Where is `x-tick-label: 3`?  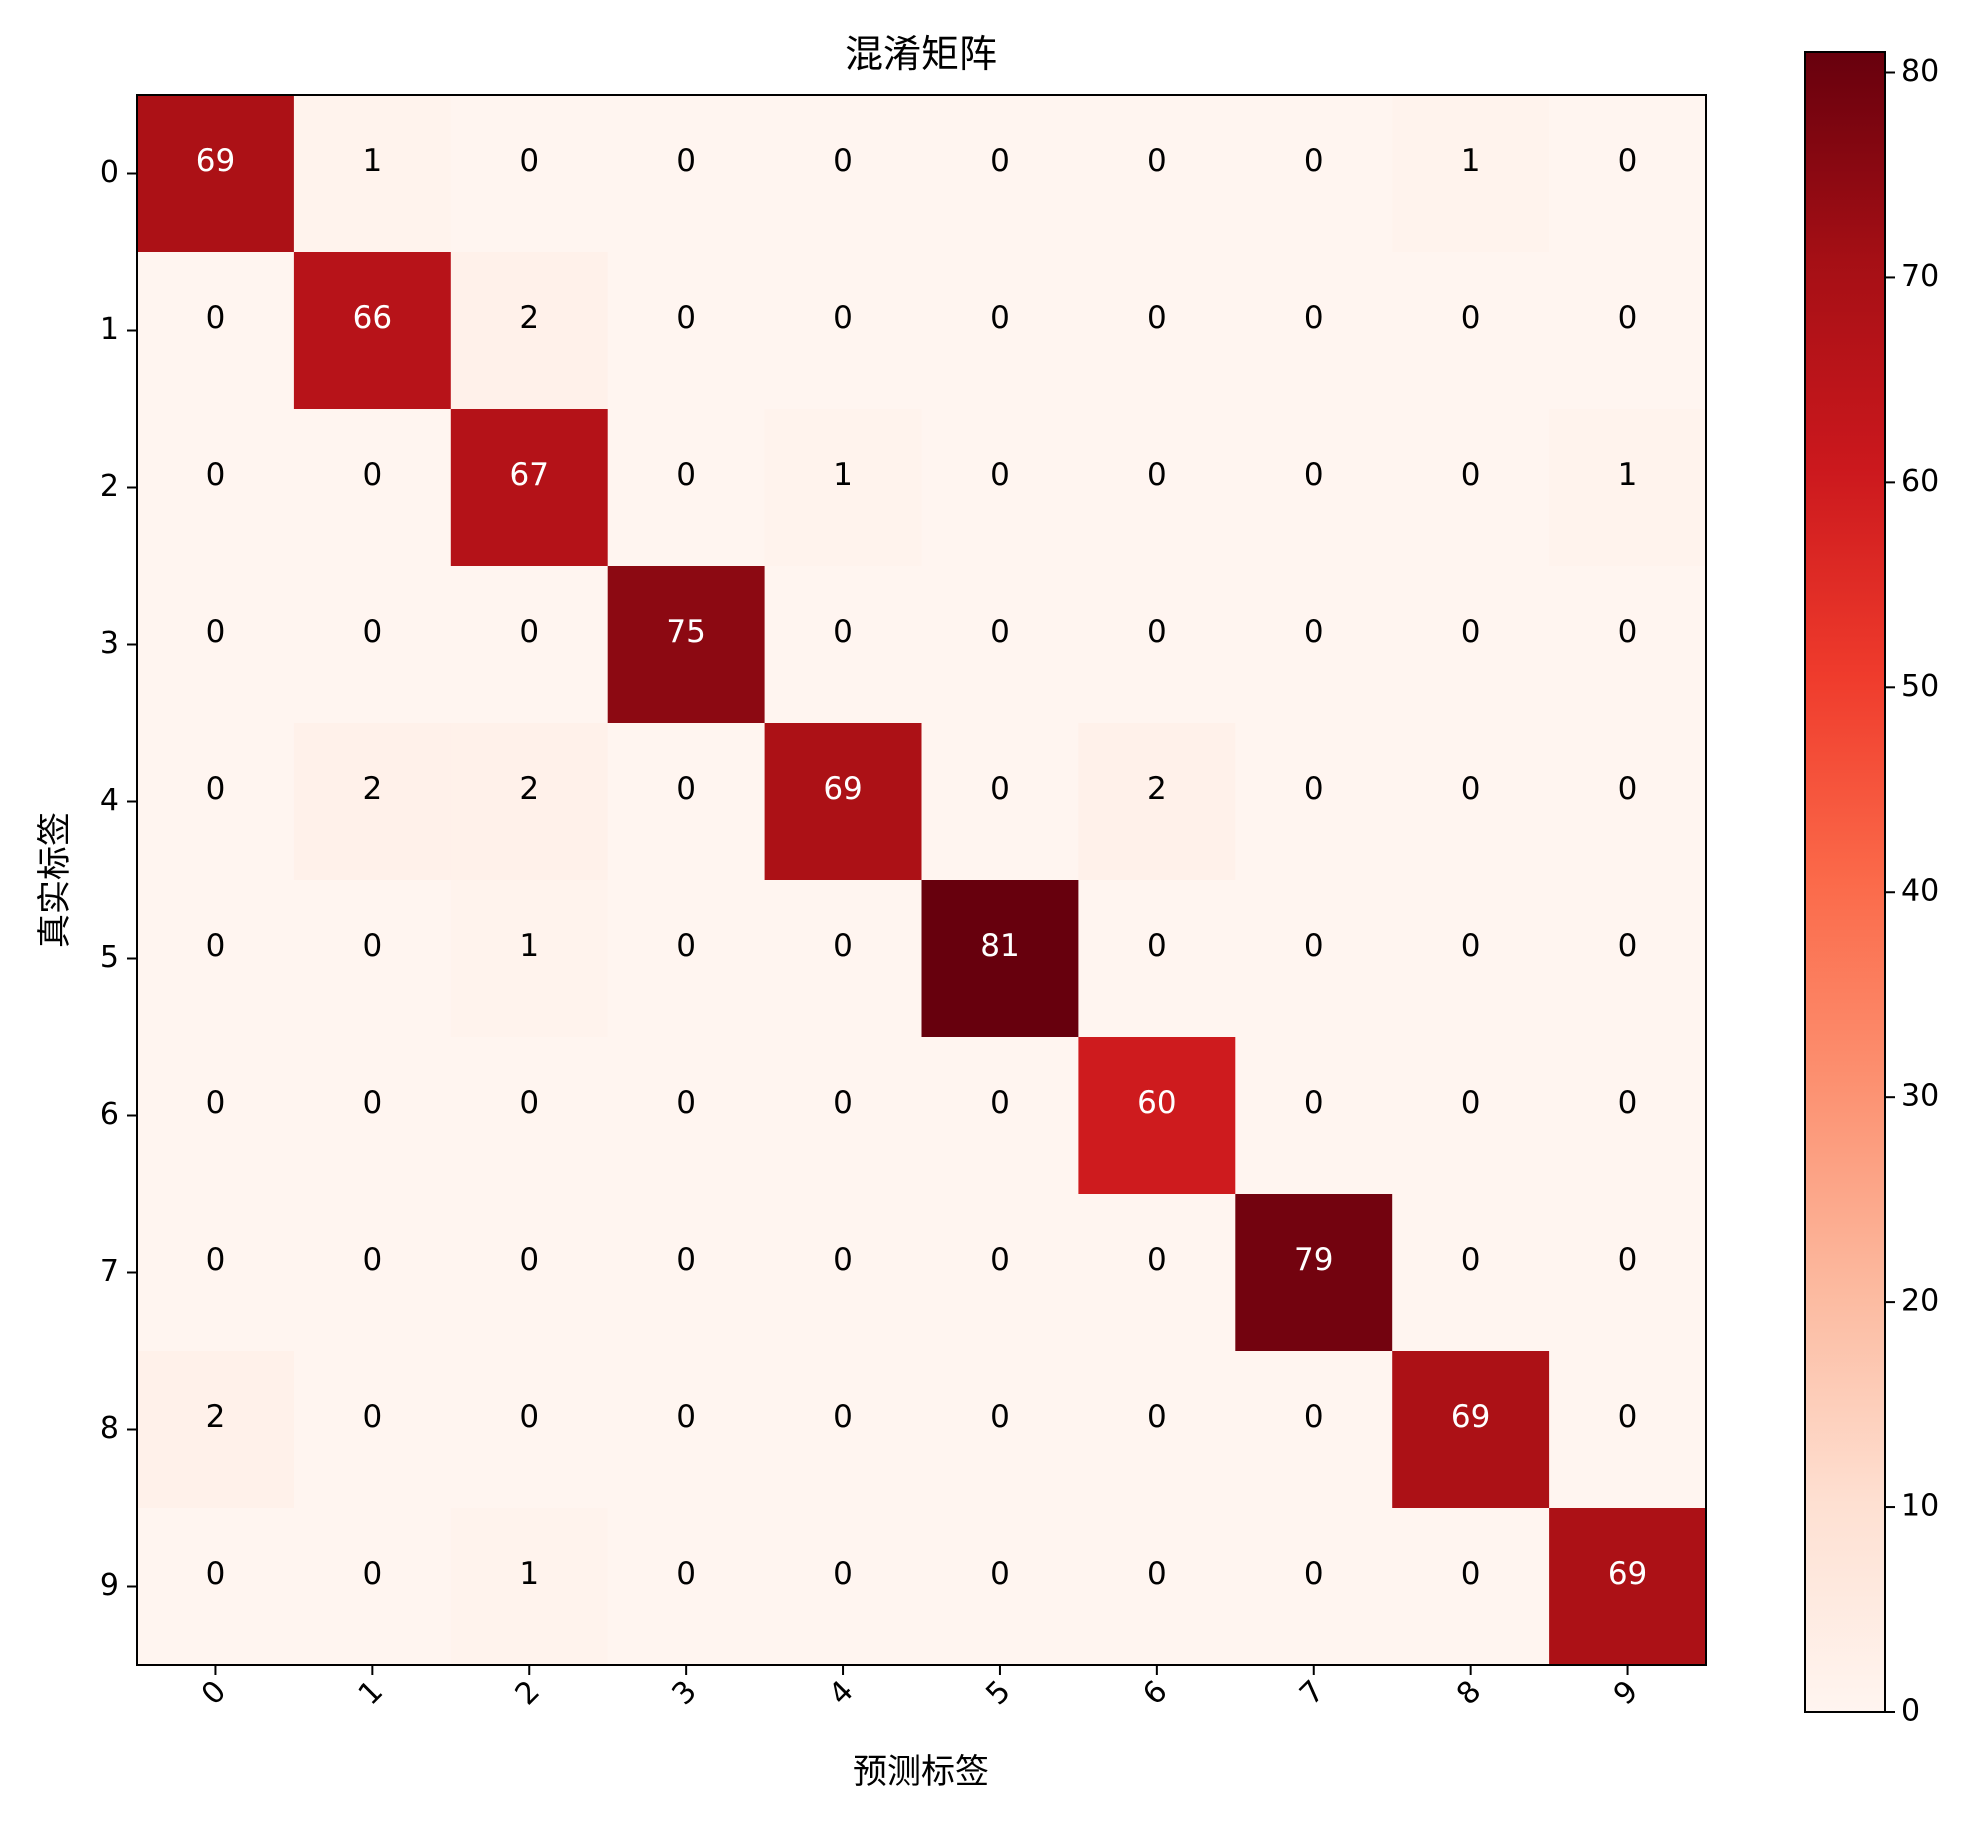 x-tick-label: 3 is located at coordinates (685, 1693).